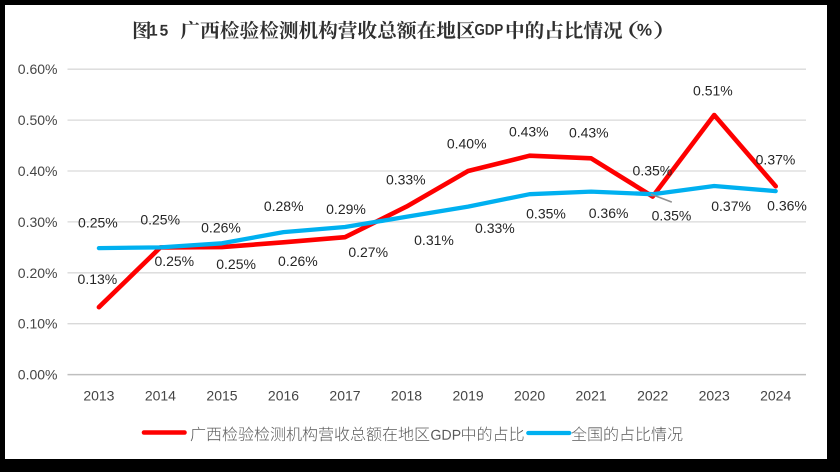  Describe the element at coordinates (160, 395) in the screenshot. I see `svg-text: 2014` at that location.